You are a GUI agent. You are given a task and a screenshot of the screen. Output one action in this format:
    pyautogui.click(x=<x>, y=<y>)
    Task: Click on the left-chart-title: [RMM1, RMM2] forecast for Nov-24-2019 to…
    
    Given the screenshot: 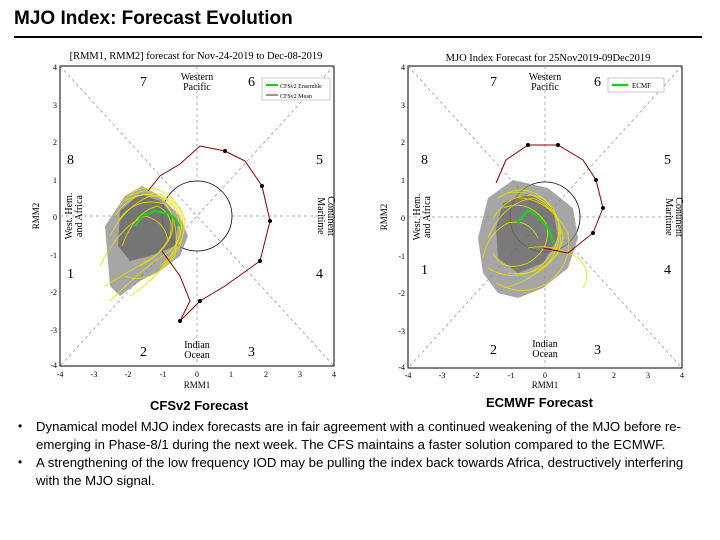 What is the action you would take?
    pyautogui.click(x=196, y=56)
    